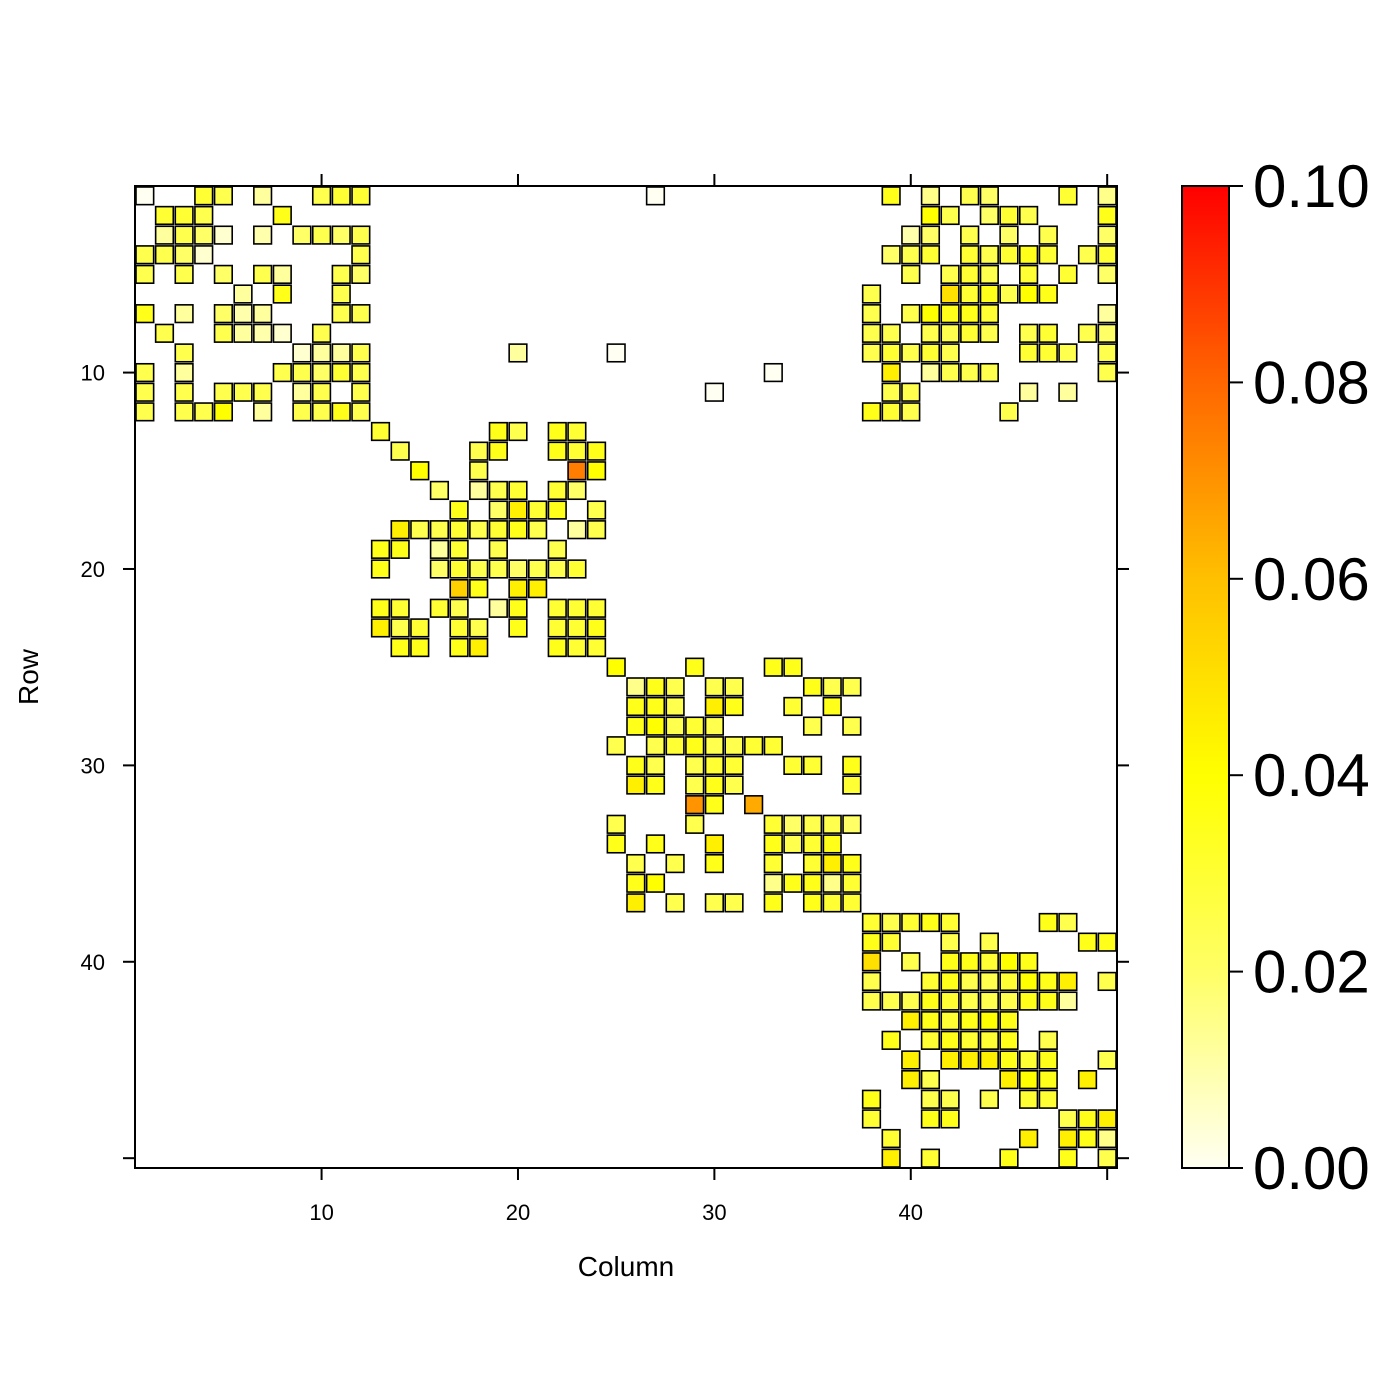 Image resolution: width=1400 pixels, height=1400 pixels. Describe the element at coordinates (93, 962) in the screenshot. I see `y-tick-label: 40` at that location.